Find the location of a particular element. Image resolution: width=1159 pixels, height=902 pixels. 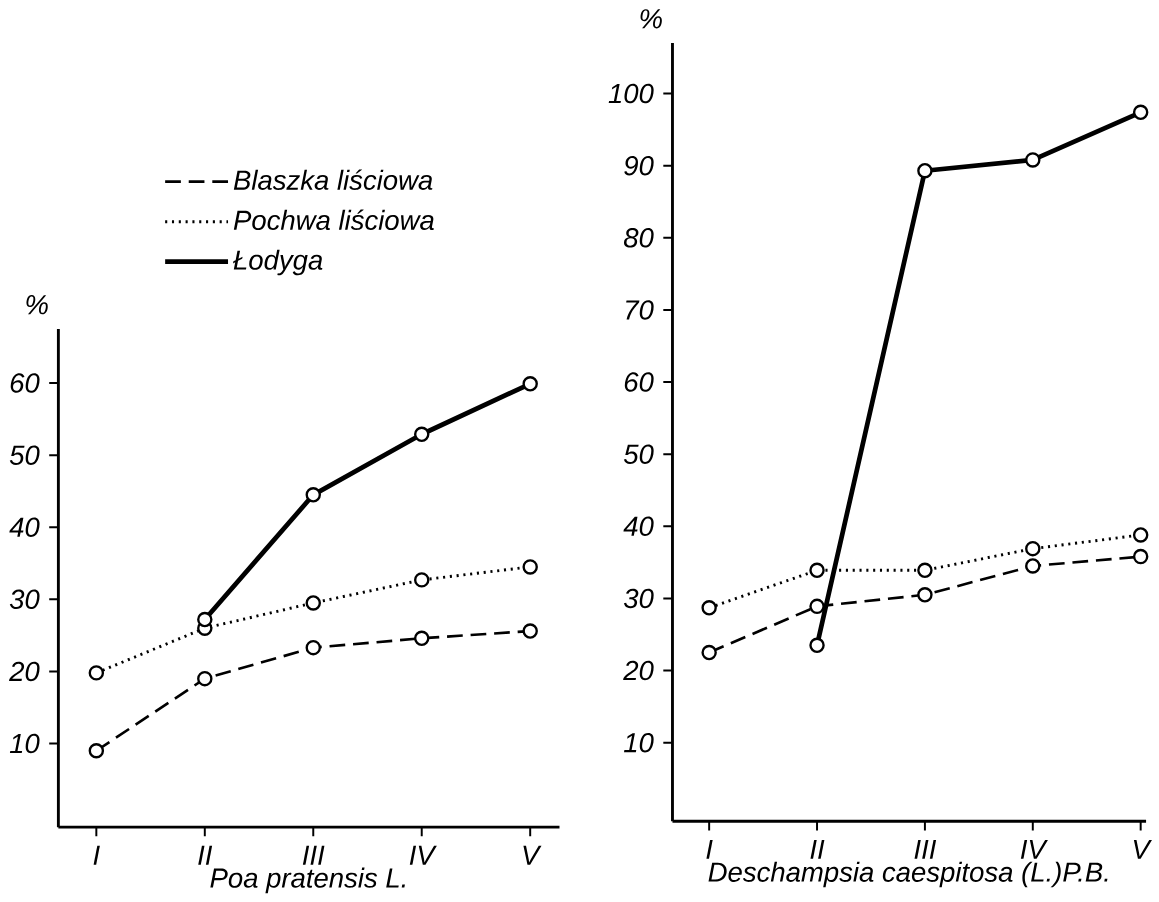

legend-label: Pochwa liściowa is located at coordinates (333, 219).